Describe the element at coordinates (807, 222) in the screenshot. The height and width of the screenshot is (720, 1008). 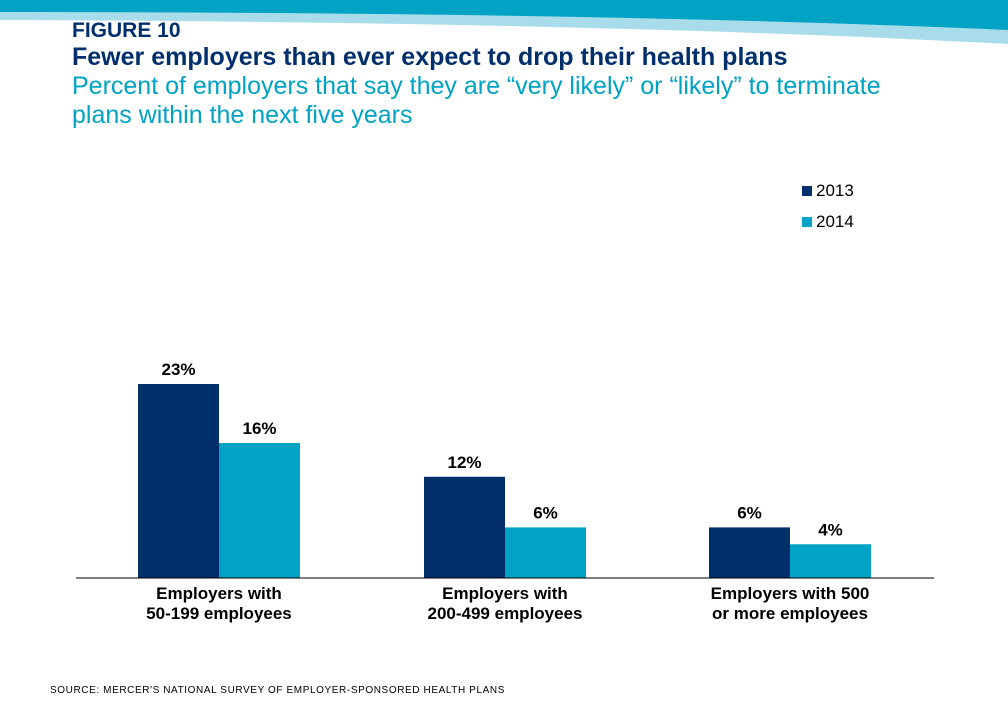
I see `legend-swatch-2014` at that location.